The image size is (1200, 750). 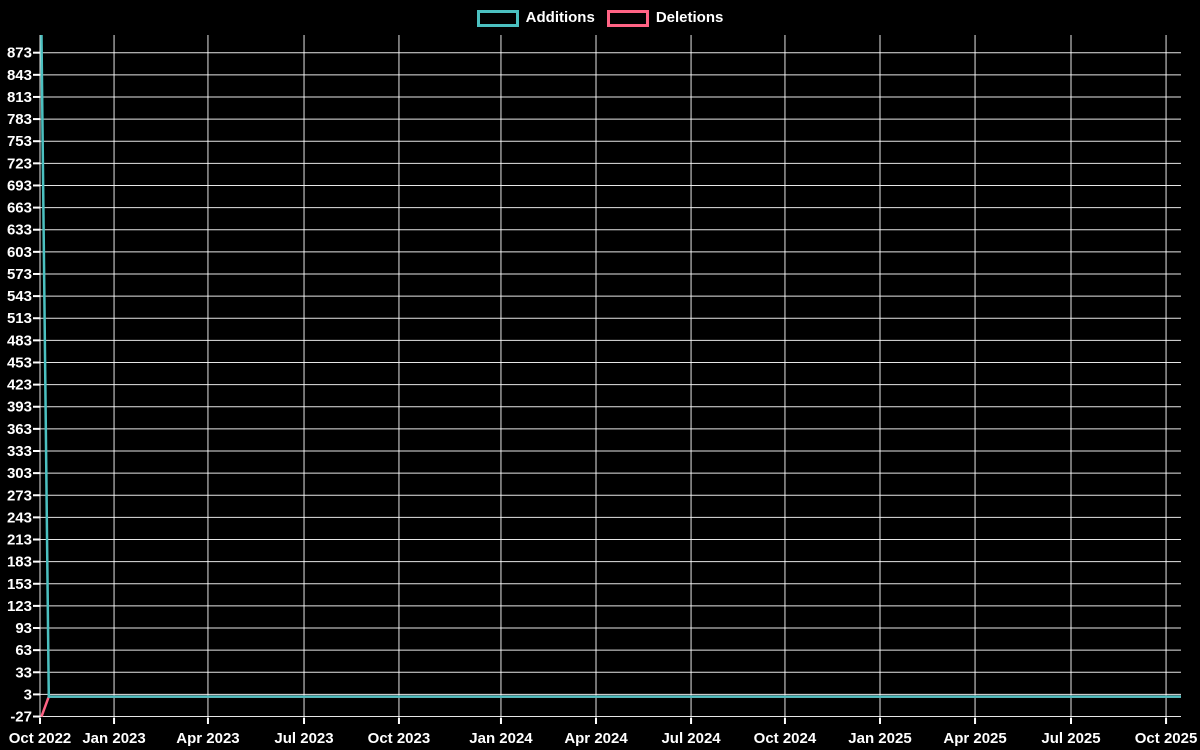 What do you see at coordinates (19, 606) in the screenshot?
I see `y-tick-label: 123` at bounding box center [19, 606].